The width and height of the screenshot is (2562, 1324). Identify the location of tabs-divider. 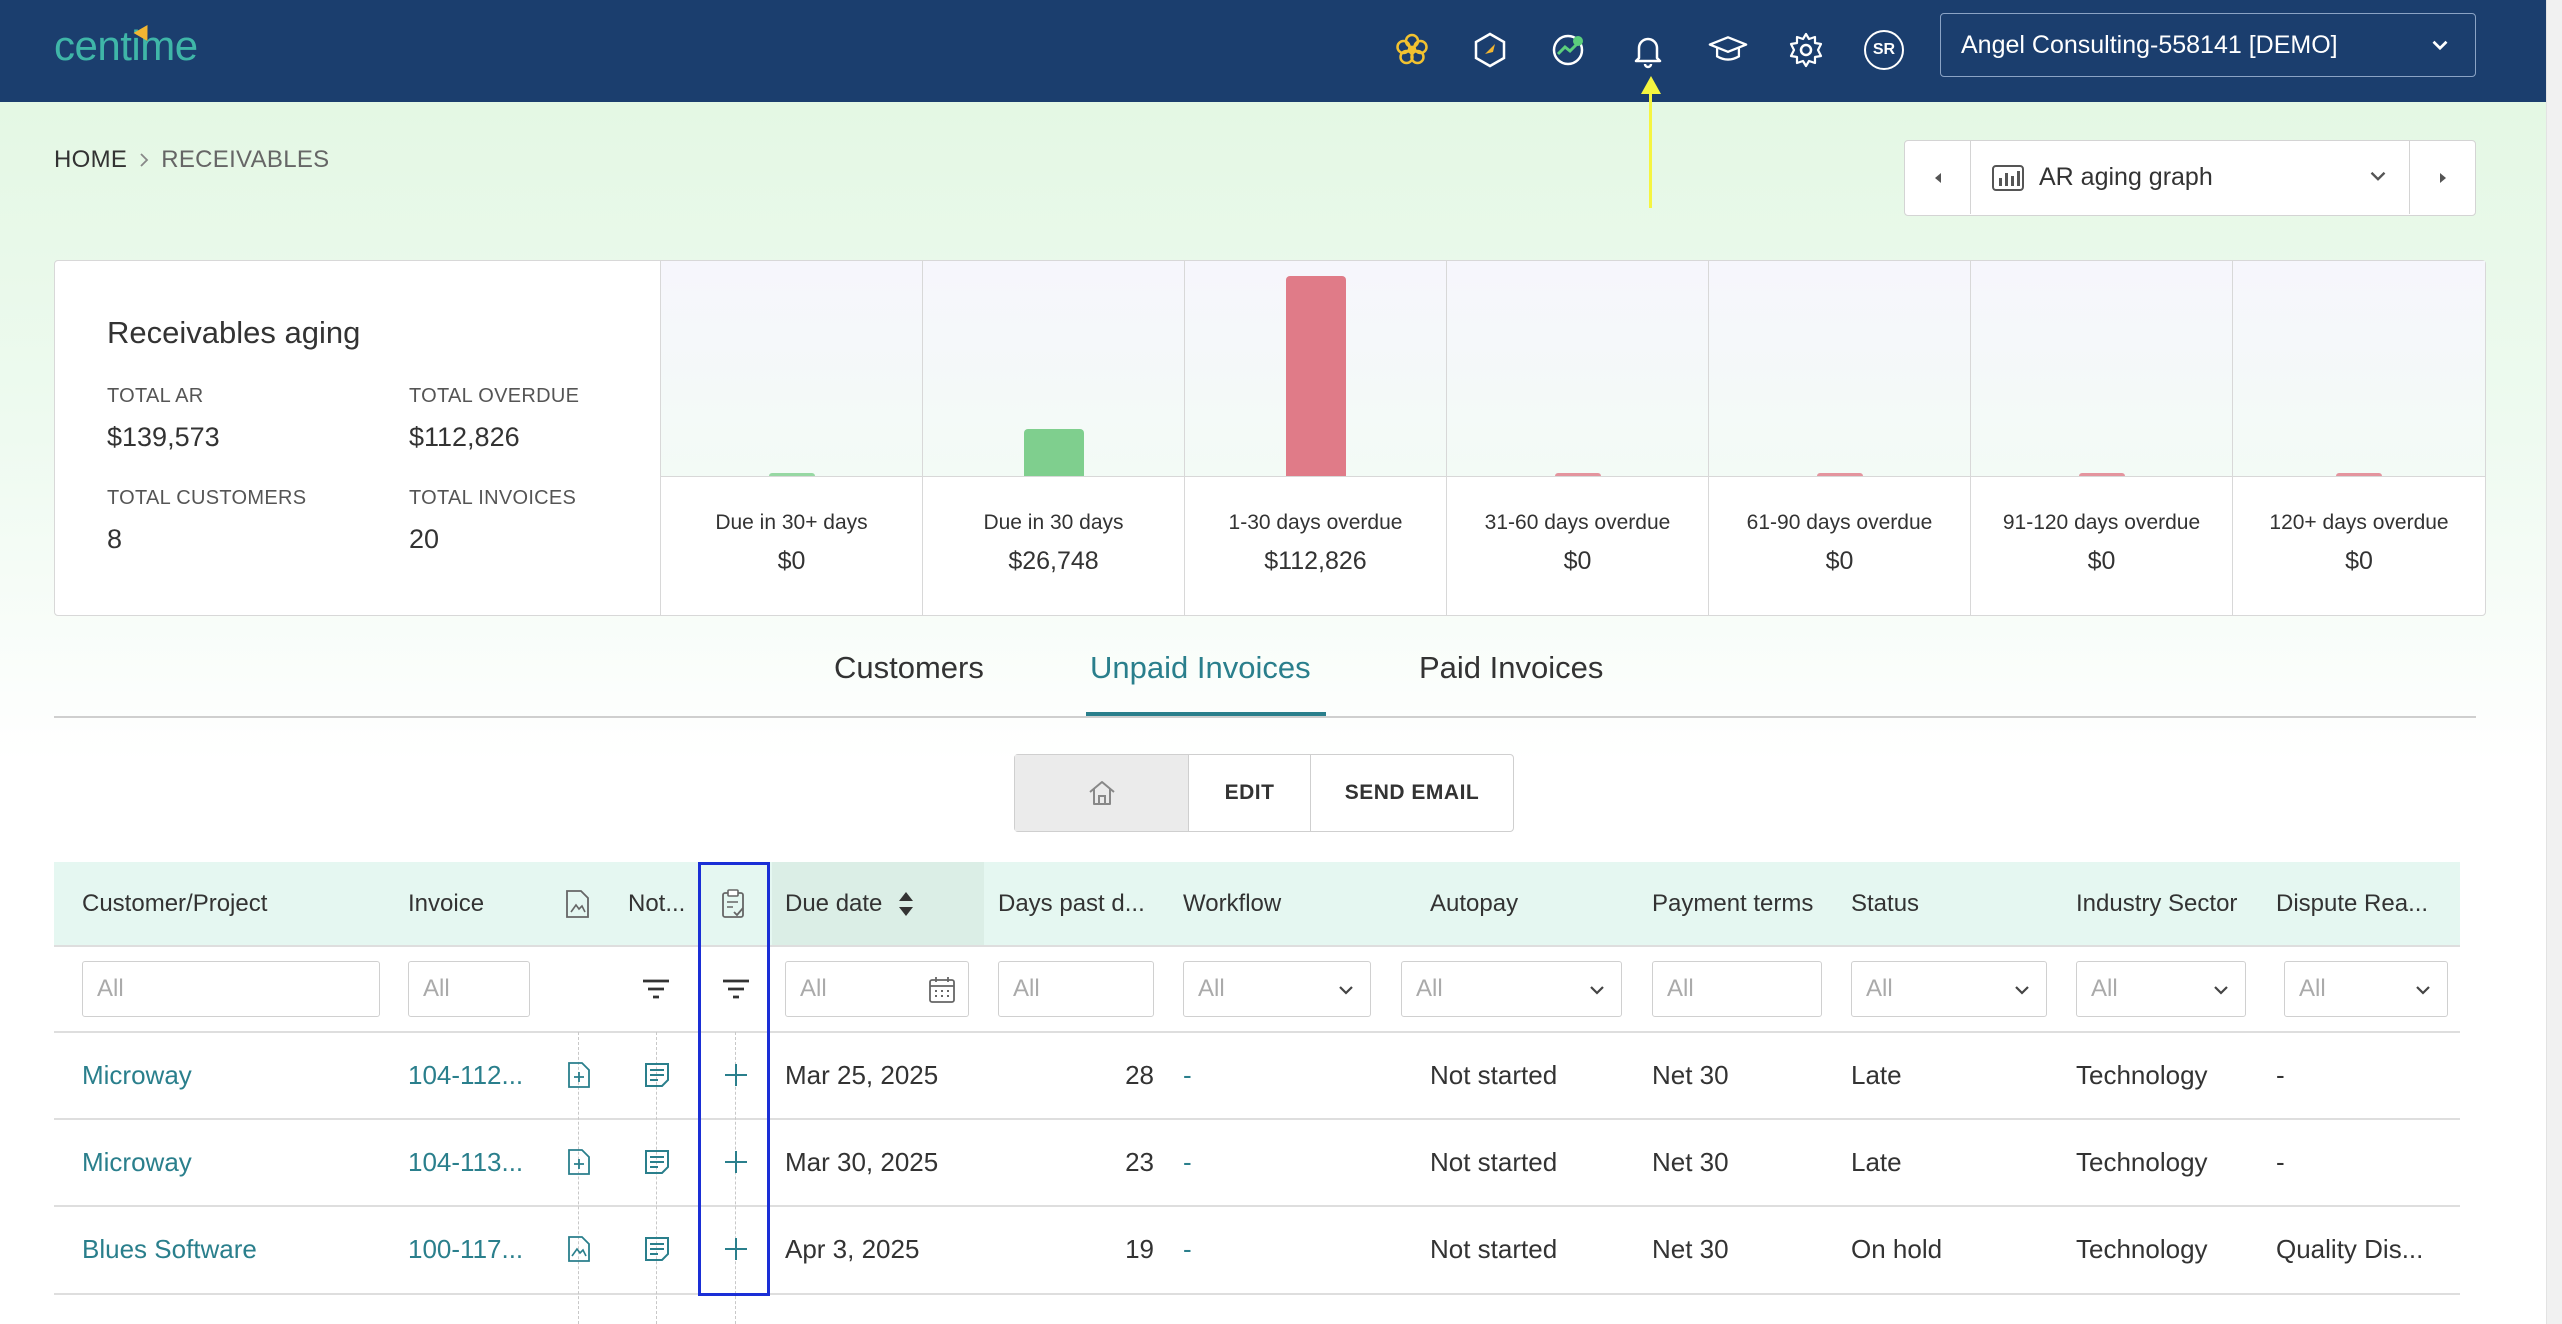
(1265, 717).